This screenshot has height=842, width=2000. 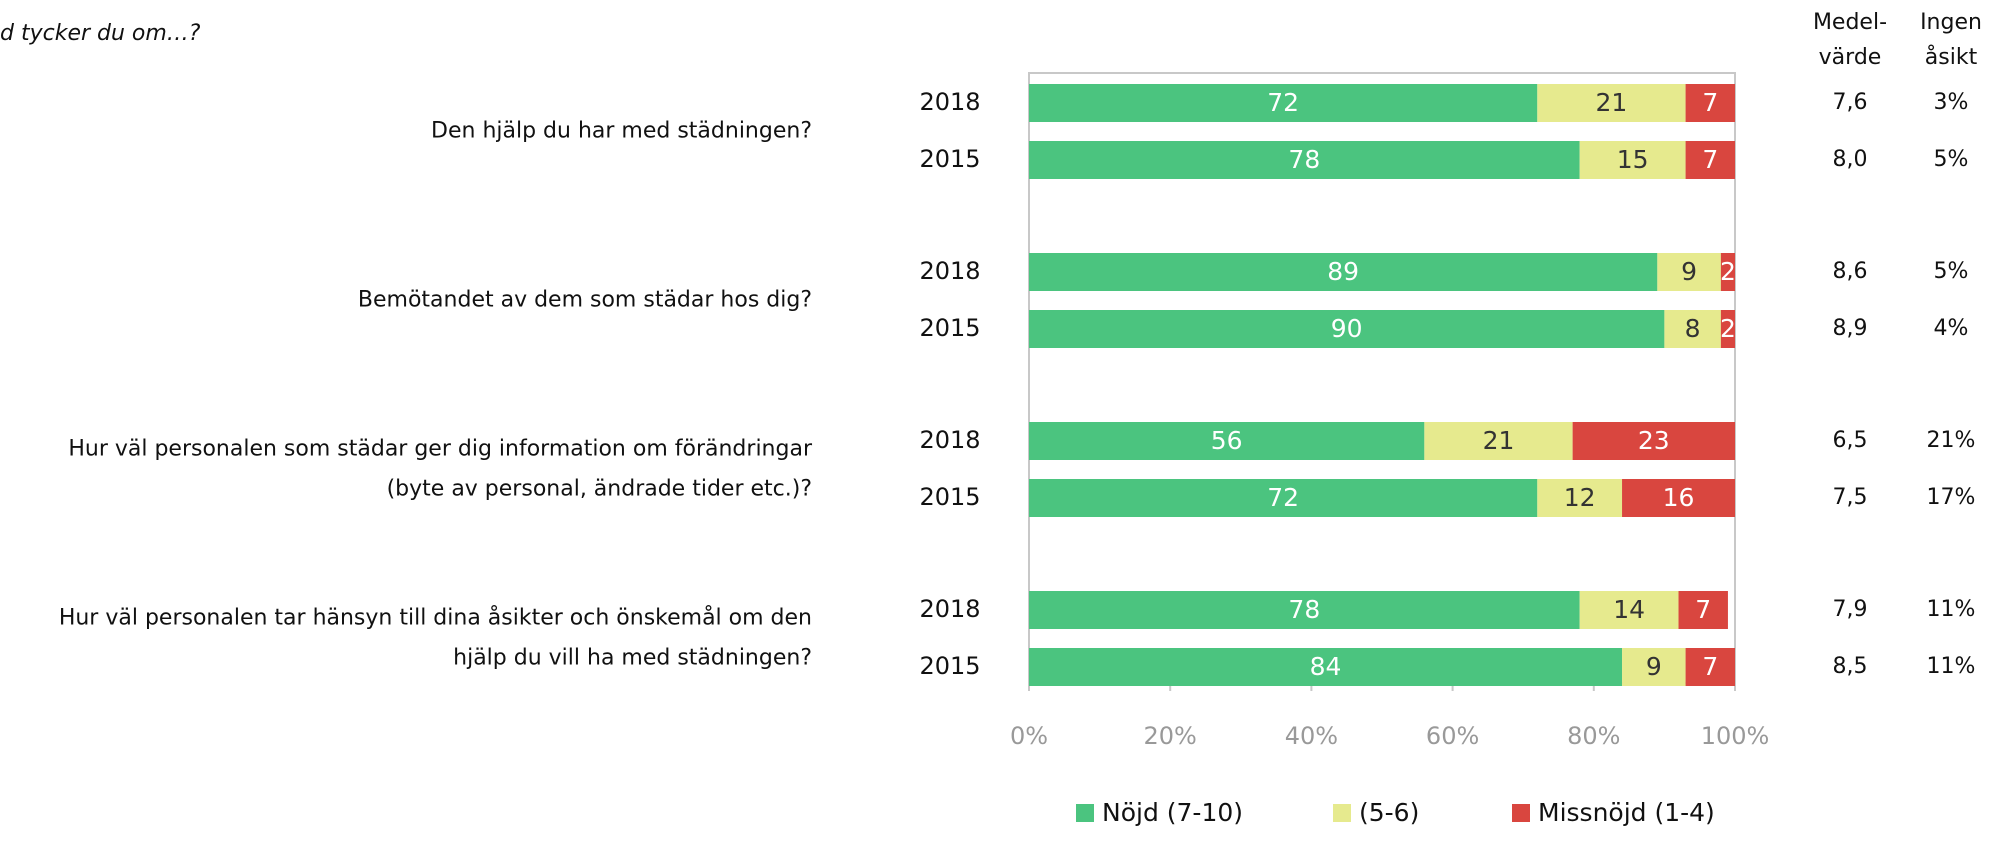 I want to click on bar-value-label: 16, so click(x=1679, y=497).